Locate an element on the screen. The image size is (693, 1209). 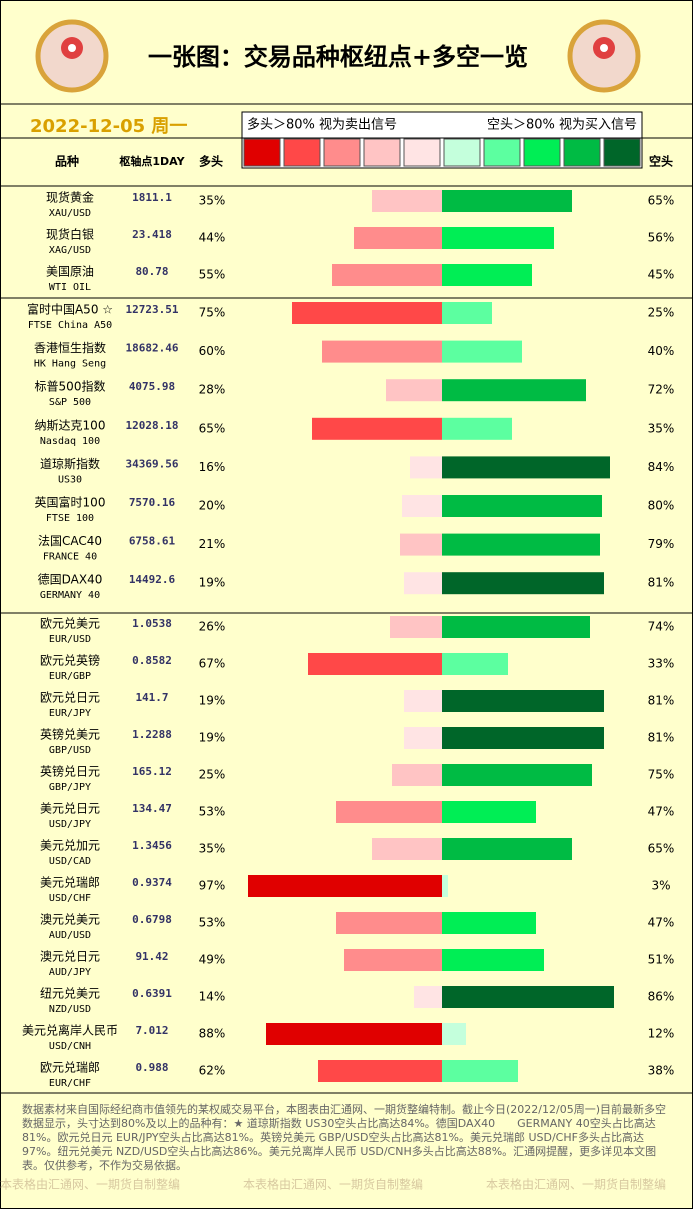
row-code: EUR/GBP is located at coordinates (70, 676).